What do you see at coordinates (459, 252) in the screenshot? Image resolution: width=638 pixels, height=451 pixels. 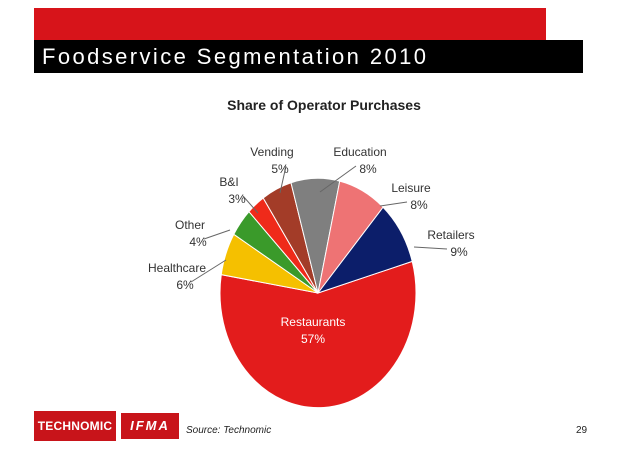 I see `slice-value-retailers: 9%` at bounding box center [459, 252].